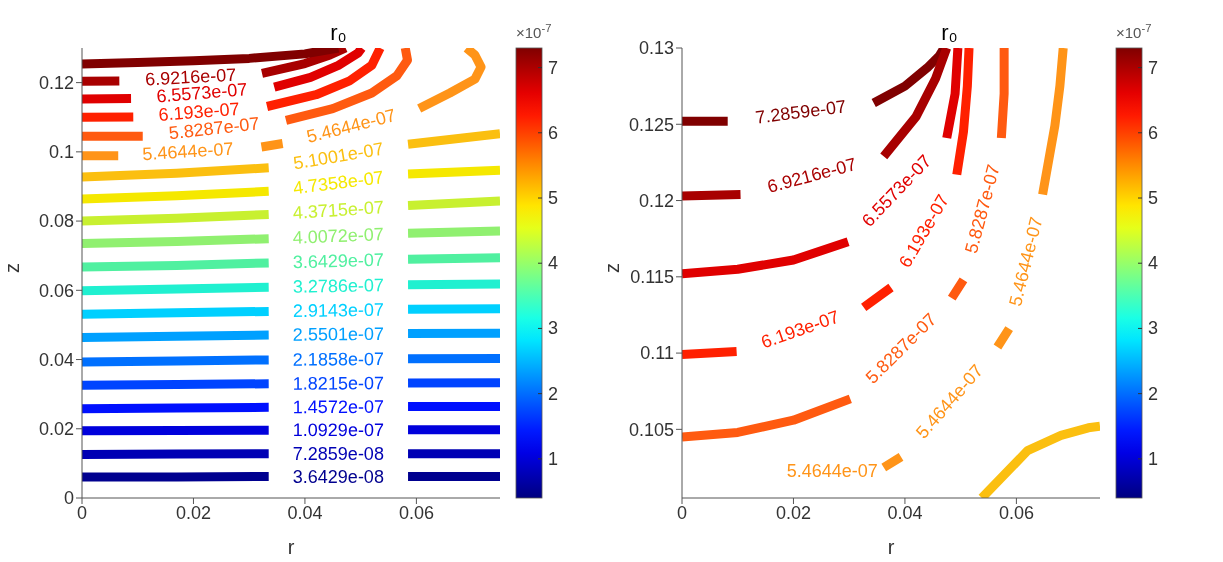 This screenshot has height=562, width=1223. What do you see at coordinates (56, 359) in the screenshot?
I see `y-tick-label: 0.04` at bounding box center [56, 359].